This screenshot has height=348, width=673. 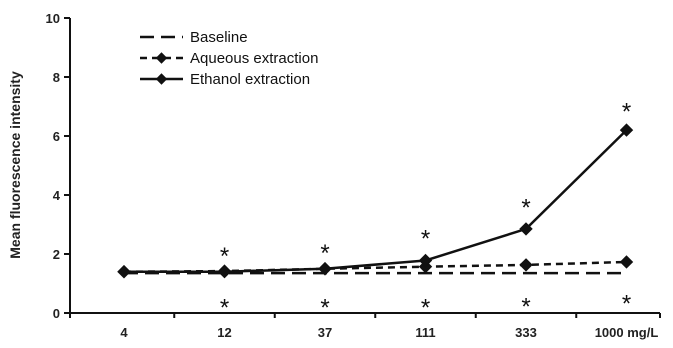 What do you see at coordinates (53, 18) in the screenshot?
I see `y-tick-label: 10` at bounding box center [53, 18].